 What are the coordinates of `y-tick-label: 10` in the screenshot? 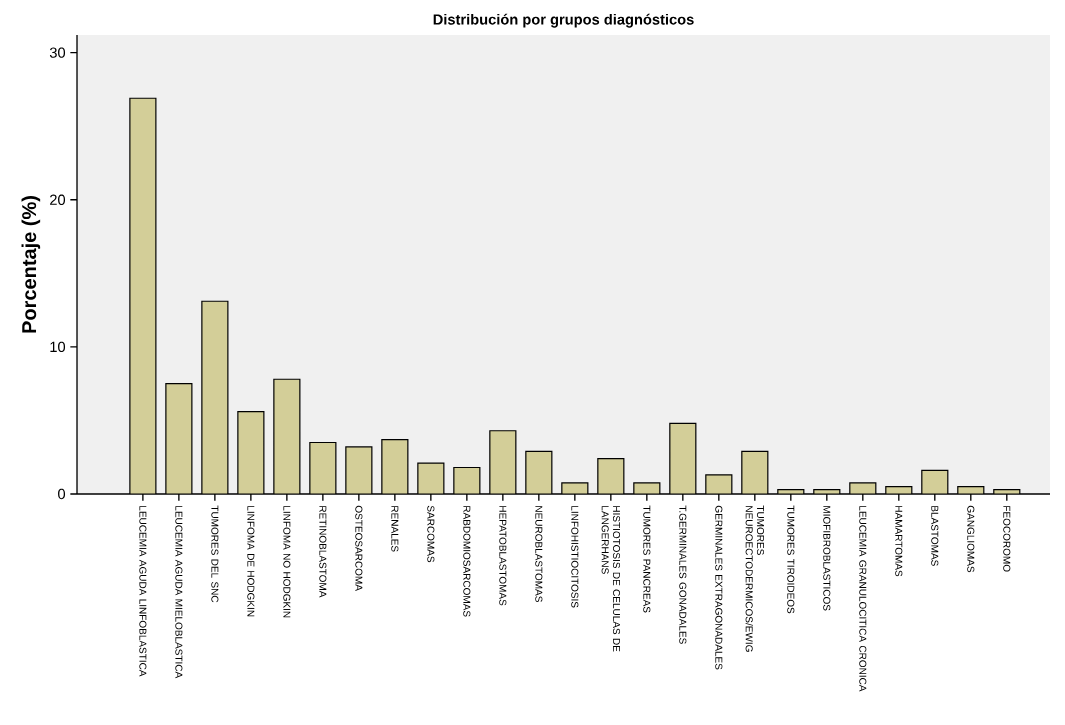 It's located at (58, 347).